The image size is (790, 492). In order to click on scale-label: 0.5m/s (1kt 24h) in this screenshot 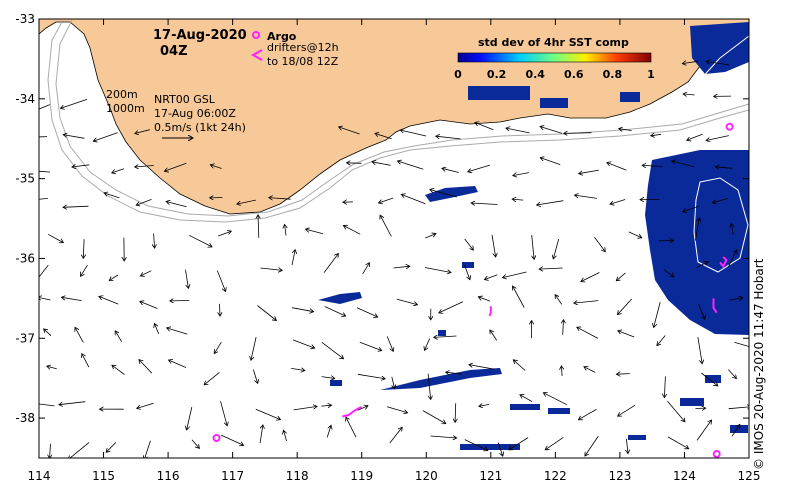, I will do `click(200, 127)`.